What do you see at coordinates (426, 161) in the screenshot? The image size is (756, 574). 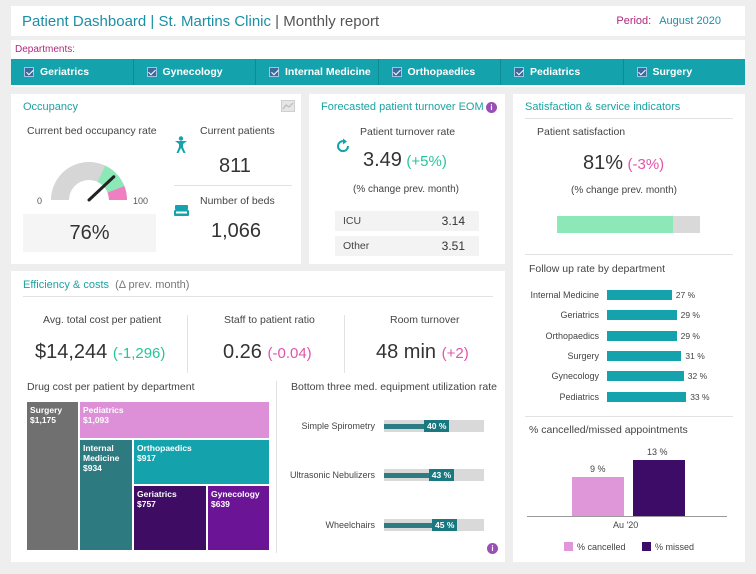 I see `turnover-change: (+5%)` at bounding box center [426, 161].